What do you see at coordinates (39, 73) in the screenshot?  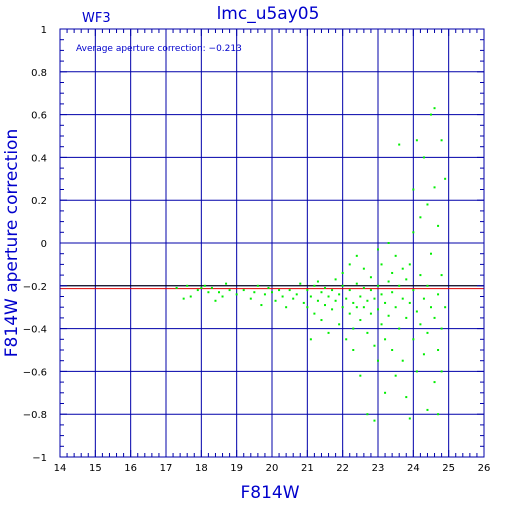 I see `y-tick-label: 0.8` at bounding box center [39, 73].